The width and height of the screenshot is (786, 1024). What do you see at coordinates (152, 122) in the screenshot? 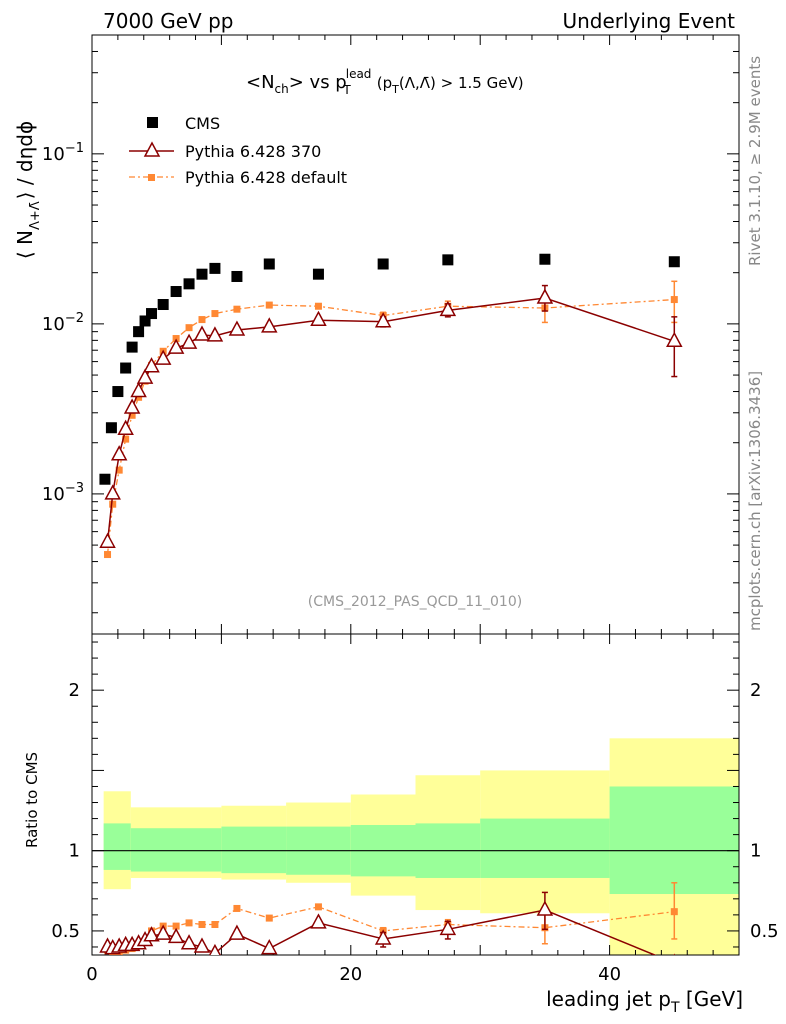
I see `legend-cms-marker` at bounding box center [152, 122].